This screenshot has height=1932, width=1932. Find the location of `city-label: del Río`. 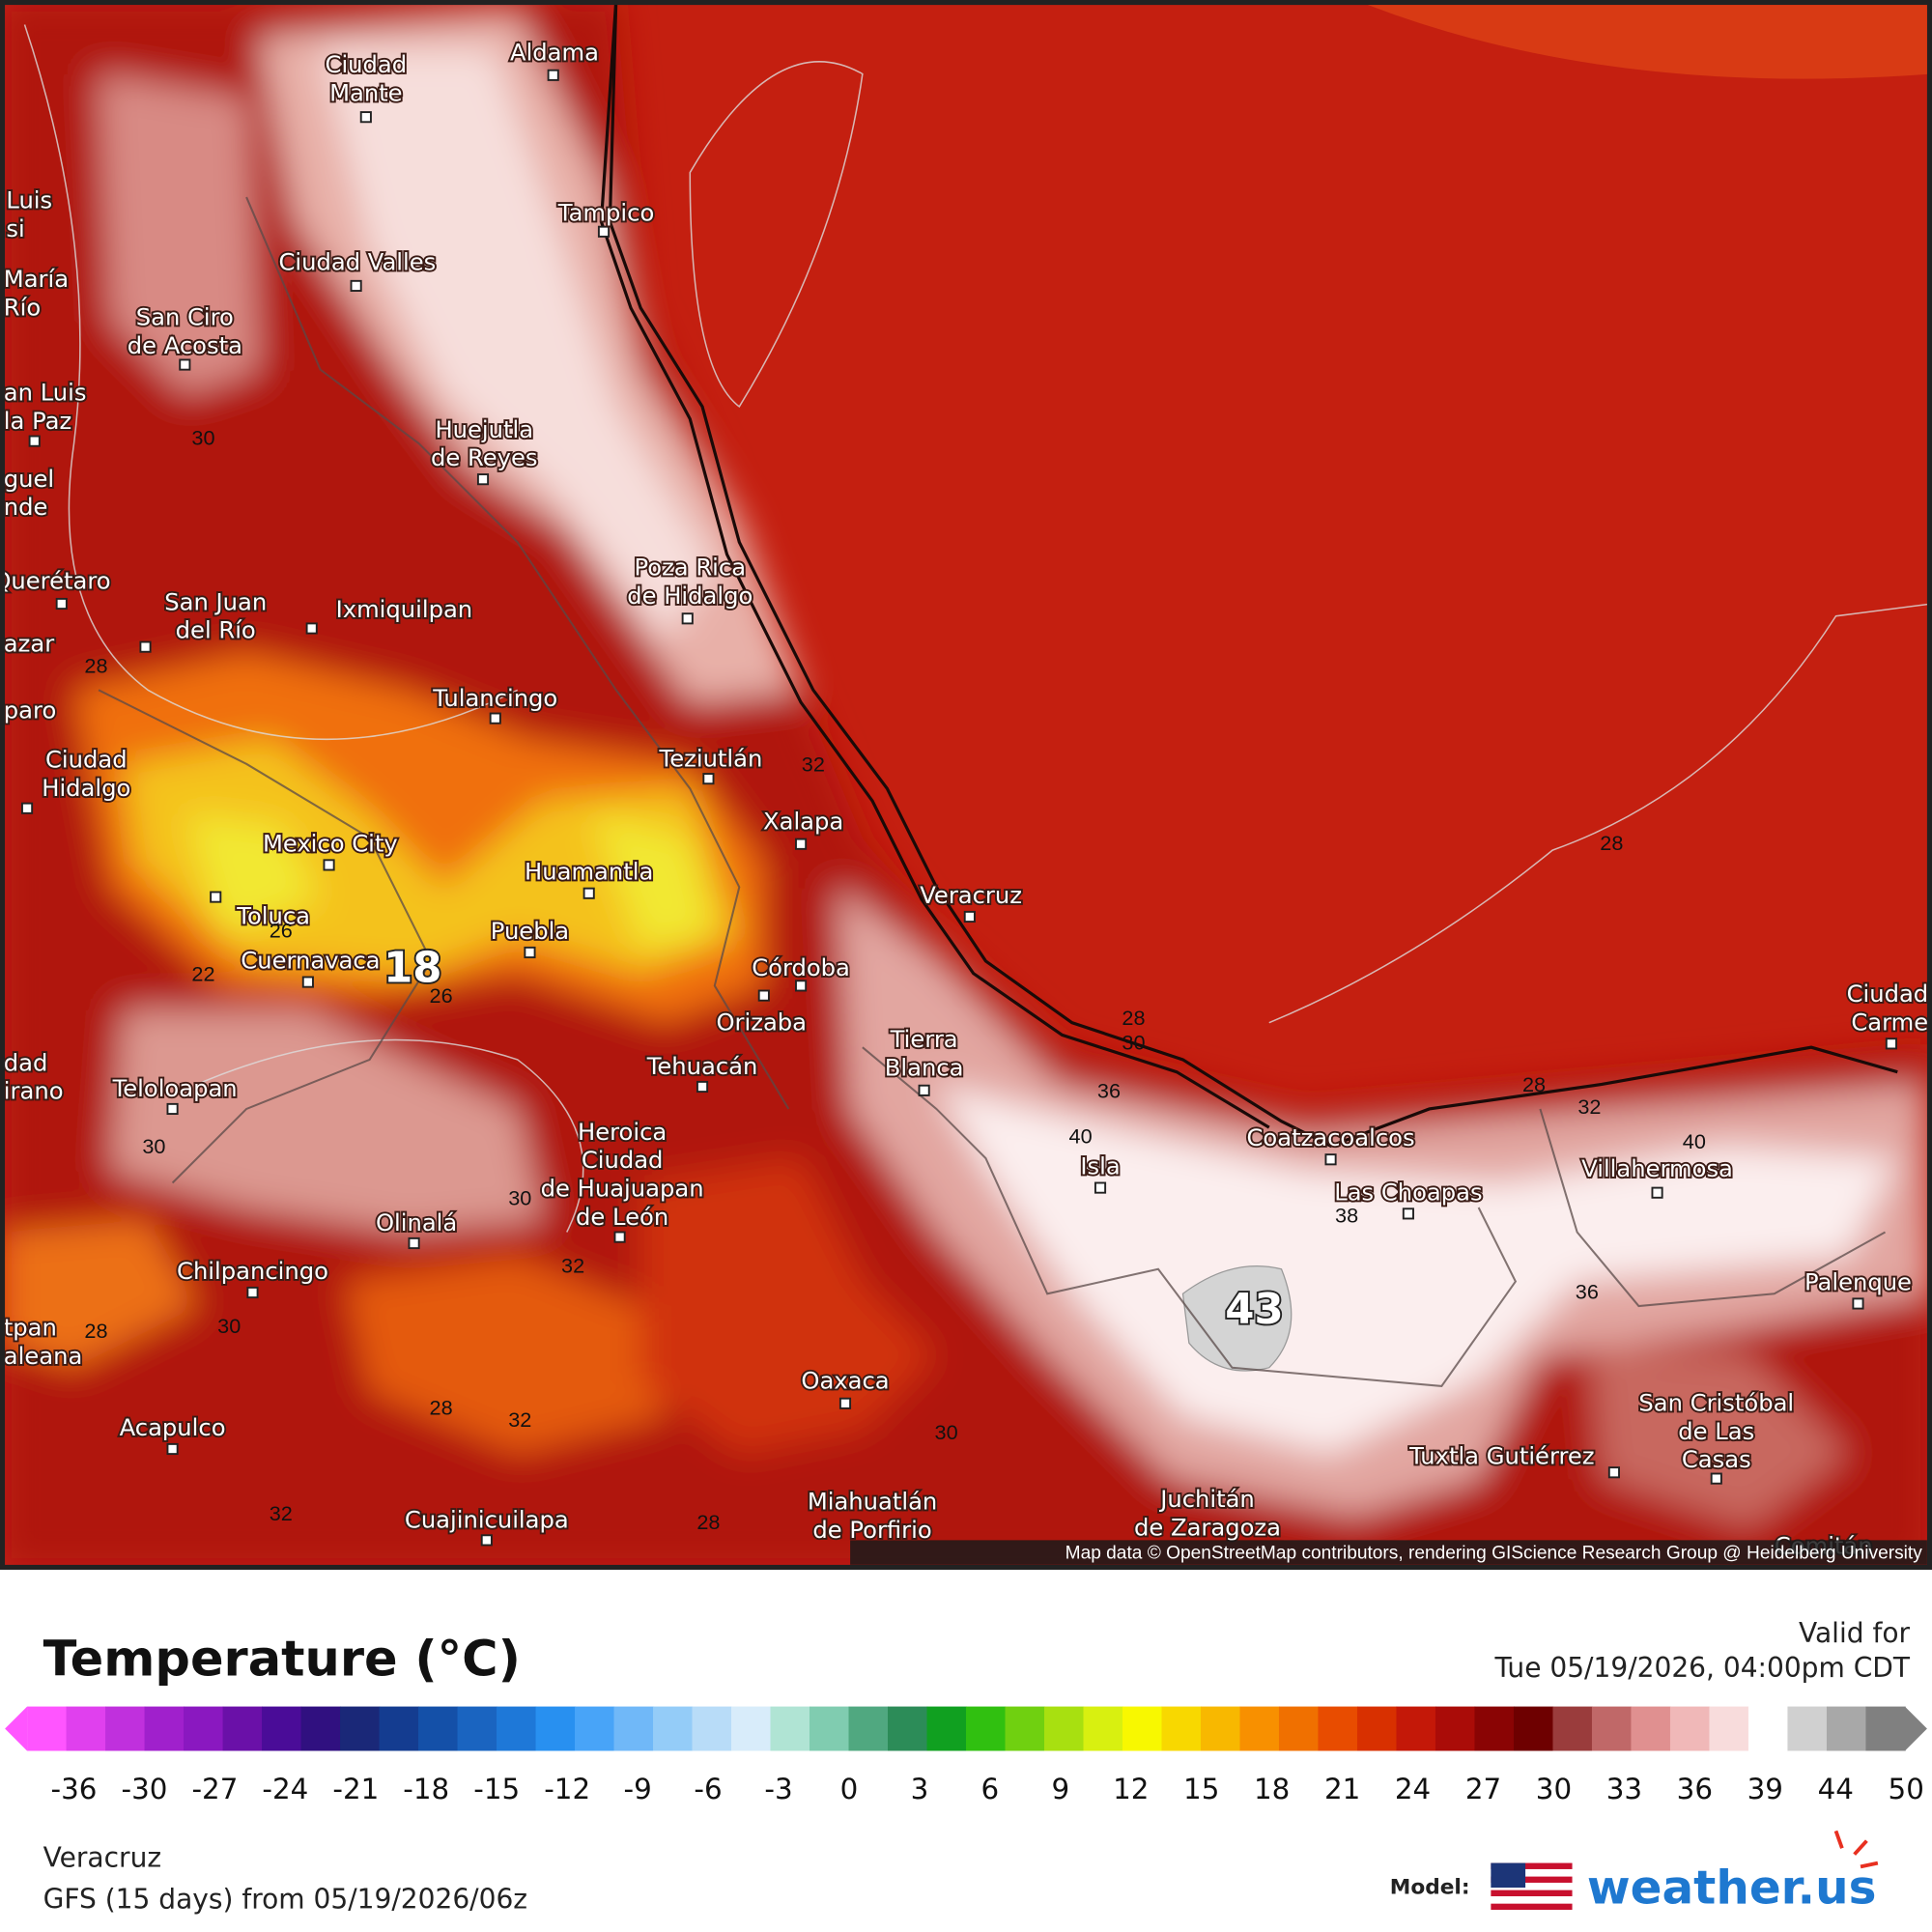

city-label: del Río is located at coordinates (216, 630).